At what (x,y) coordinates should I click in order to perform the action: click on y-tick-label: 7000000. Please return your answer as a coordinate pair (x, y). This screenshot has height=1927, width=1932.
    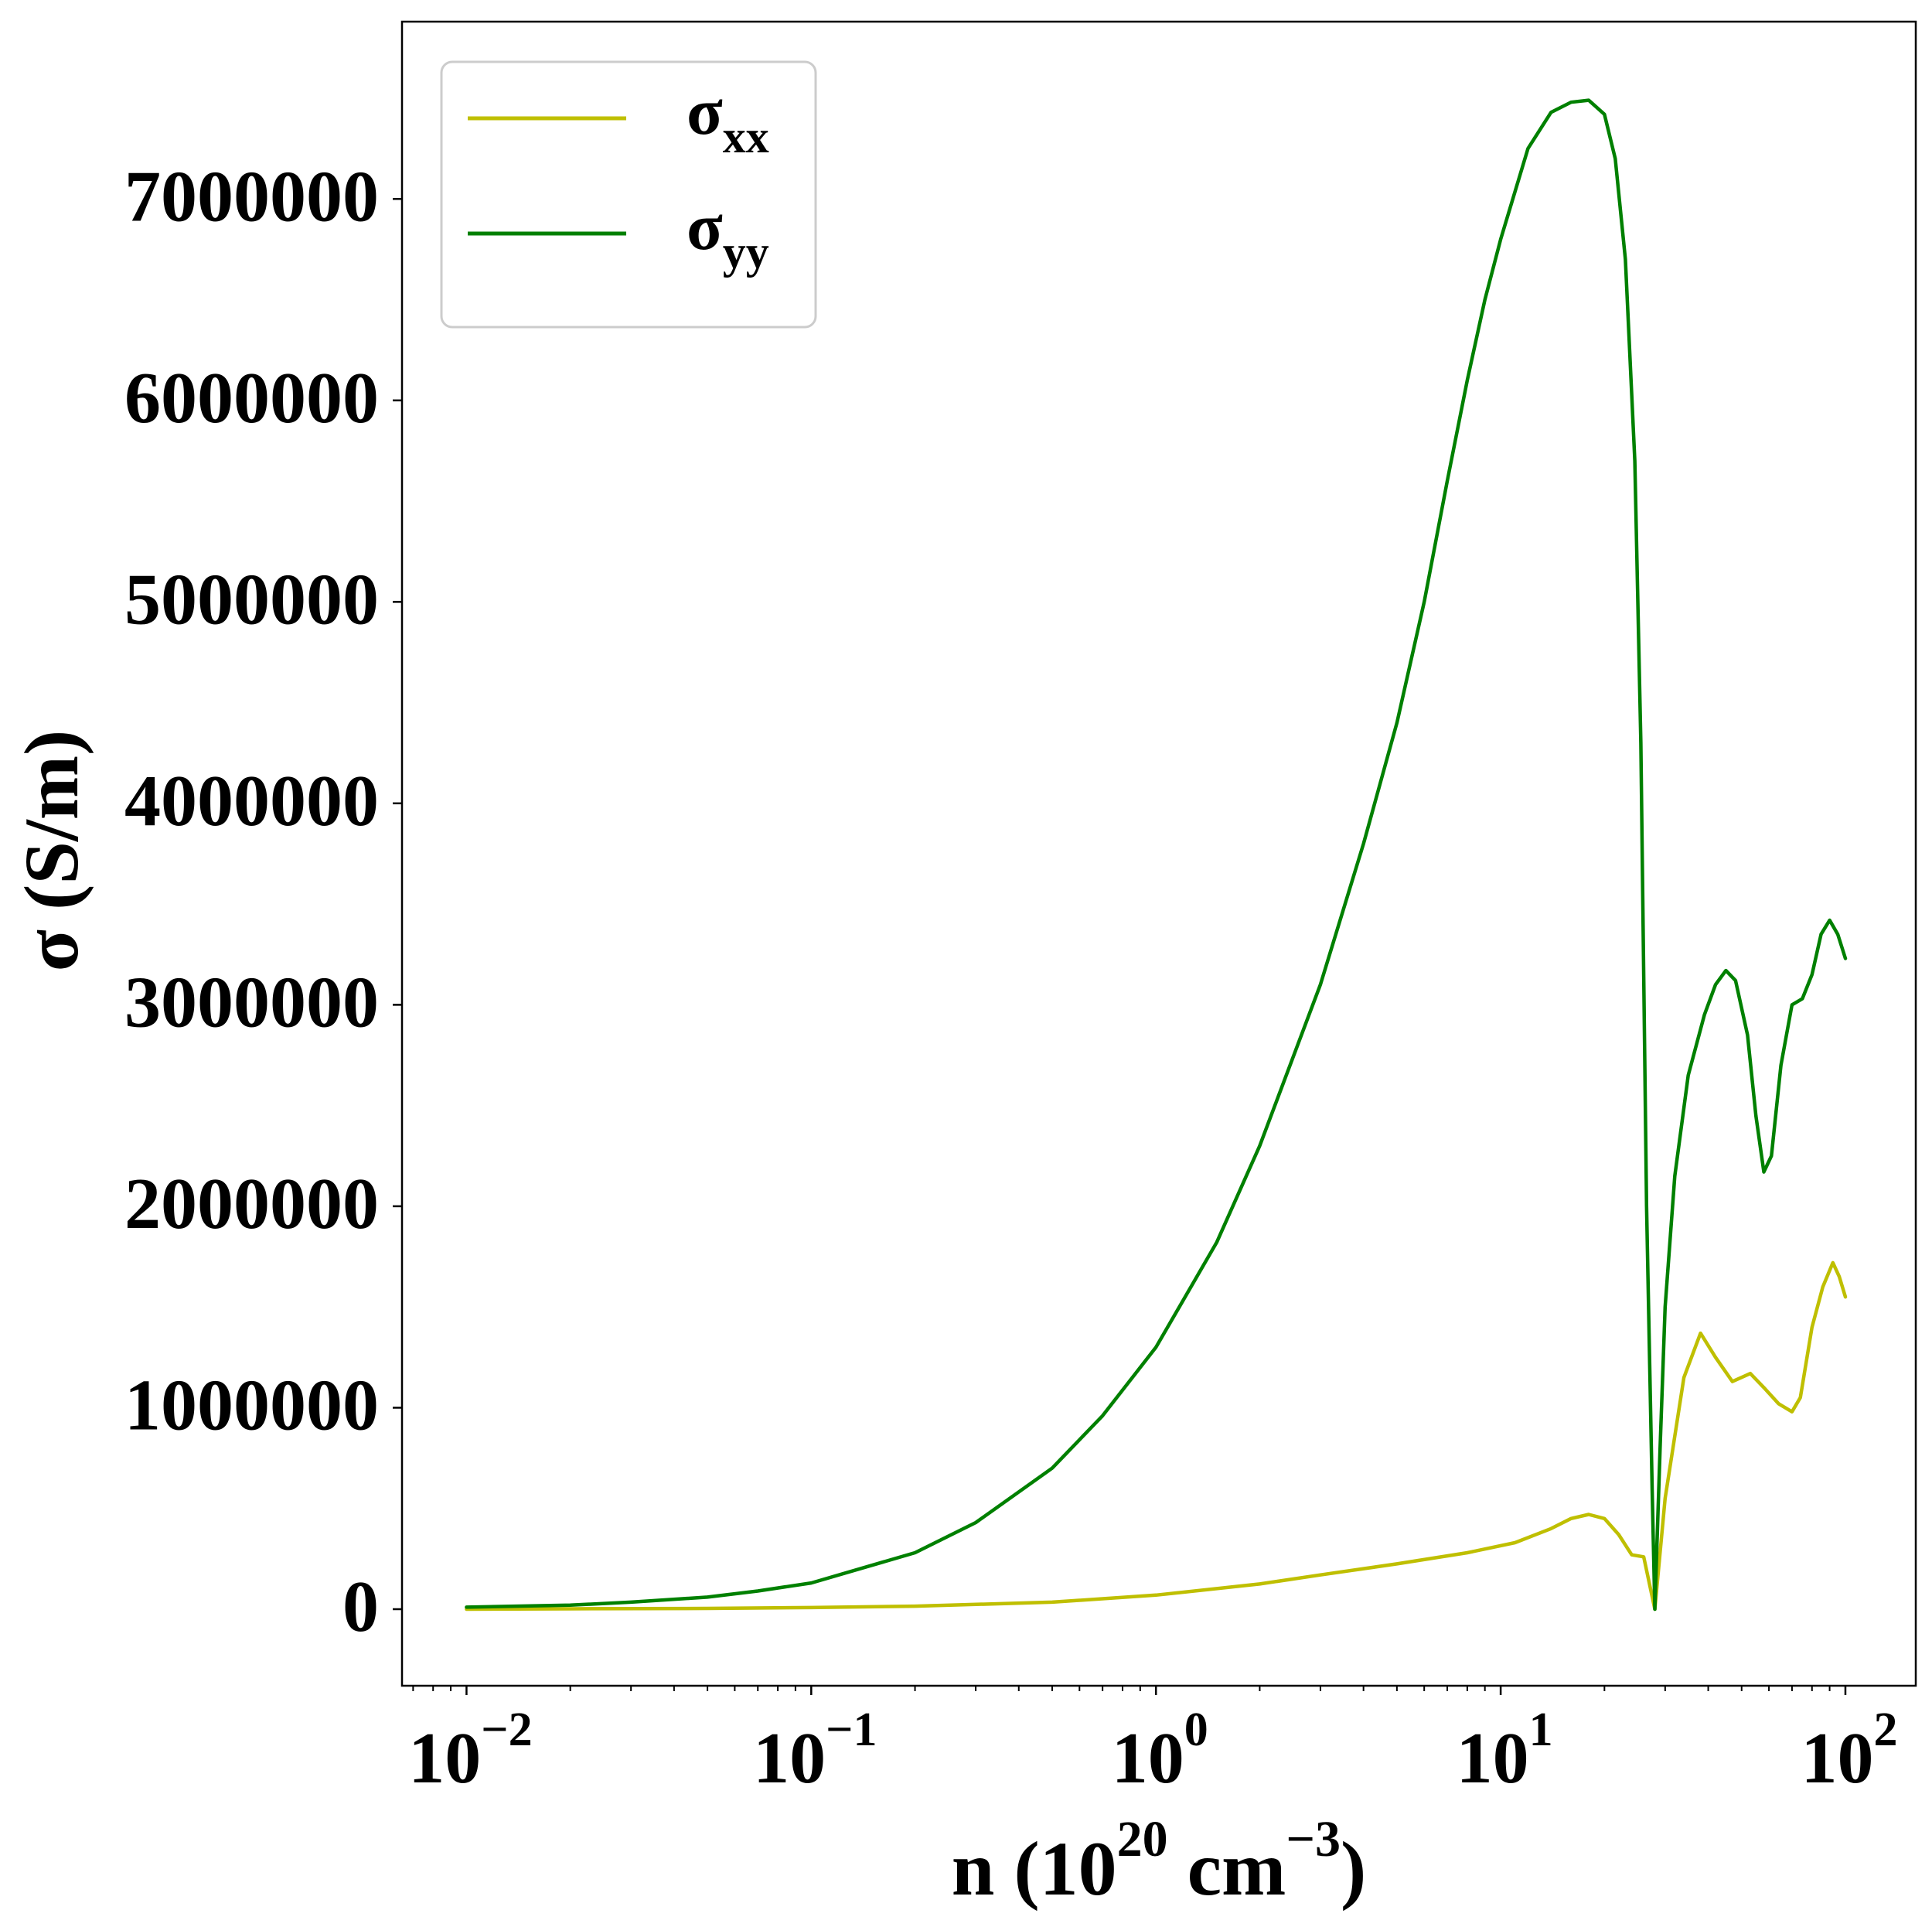
    Looking at the image, I should click on (251, 196).